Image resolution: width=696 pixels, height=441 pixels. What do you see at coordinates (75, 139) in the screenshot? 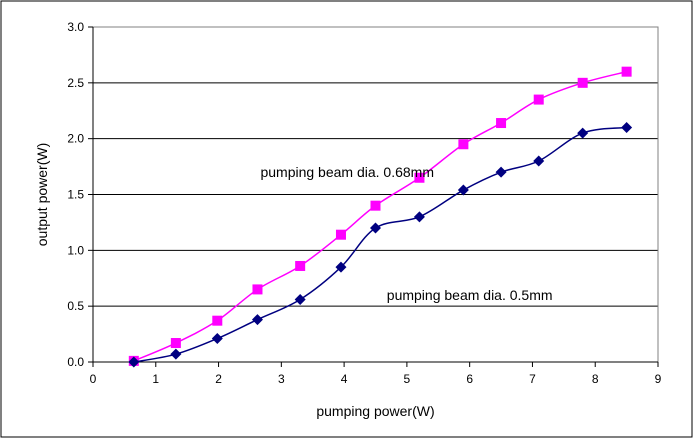
I see `y-tick-label: 2.0` at bounding box center [75, 139].